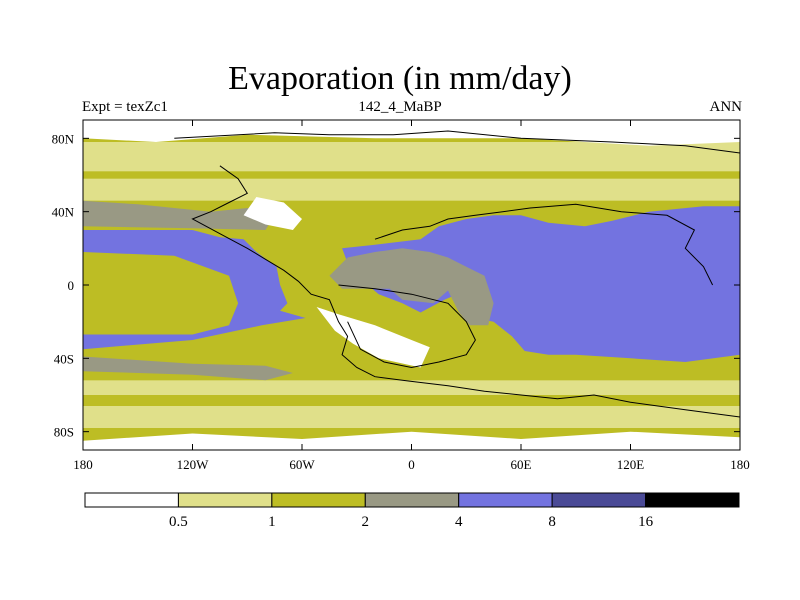 The image size is (800, 600). Describe the element at coordinates (63, 212) in the screenshot. I see `y-tick-label: 40N` at that location.